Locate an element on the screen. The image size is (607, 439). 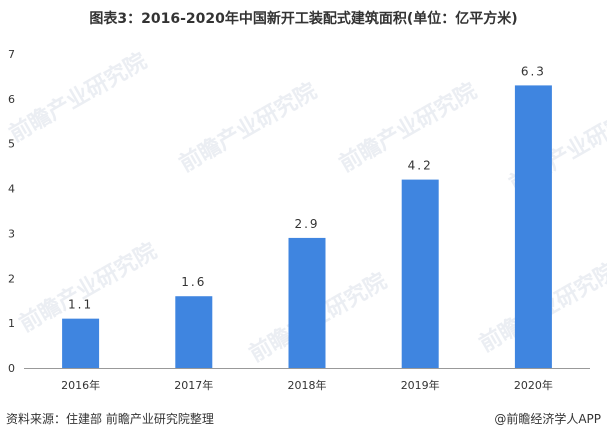
y-tick-label: 1 is located at coordinates (11, 323).